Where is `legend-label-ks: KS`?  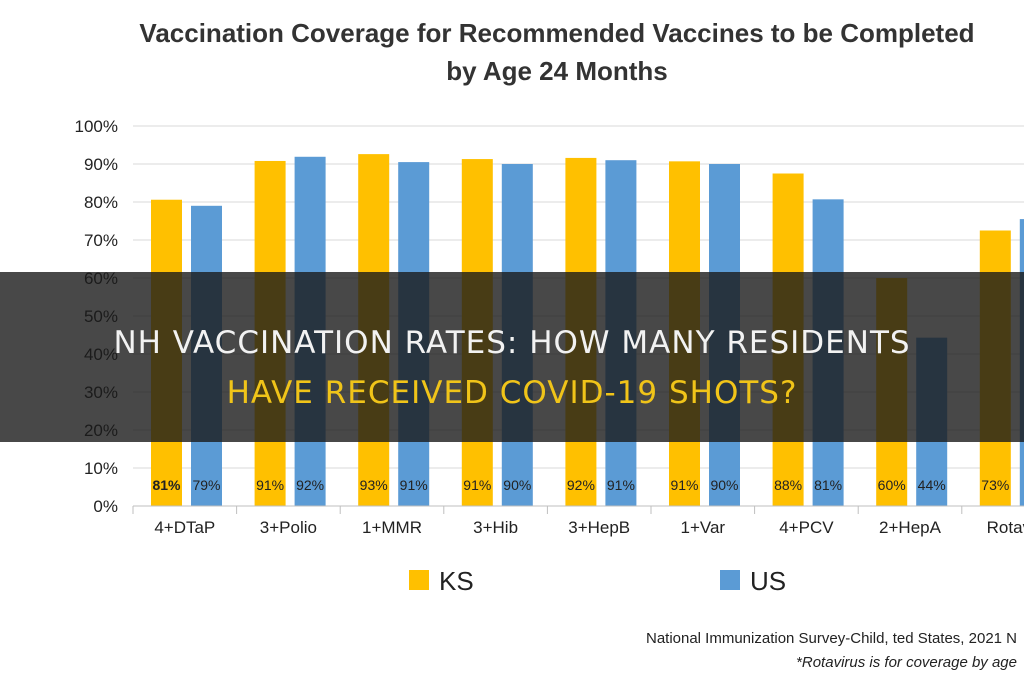
legend-label-ks: KS is located at coordinates (456, 581).